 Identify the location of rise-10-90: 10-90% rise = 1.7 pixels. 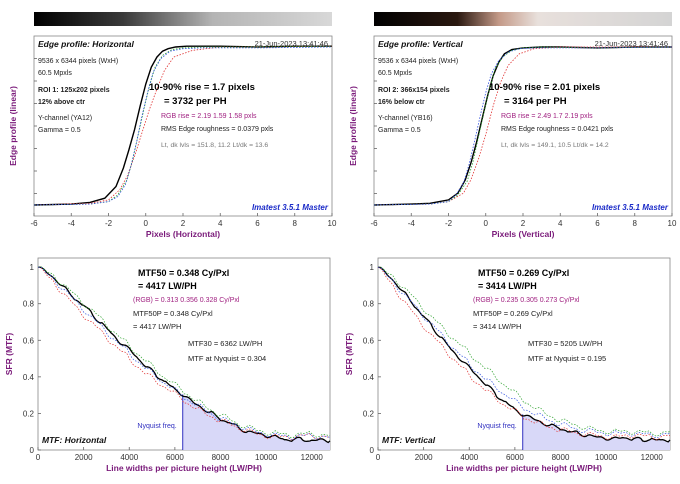
(202, 87).